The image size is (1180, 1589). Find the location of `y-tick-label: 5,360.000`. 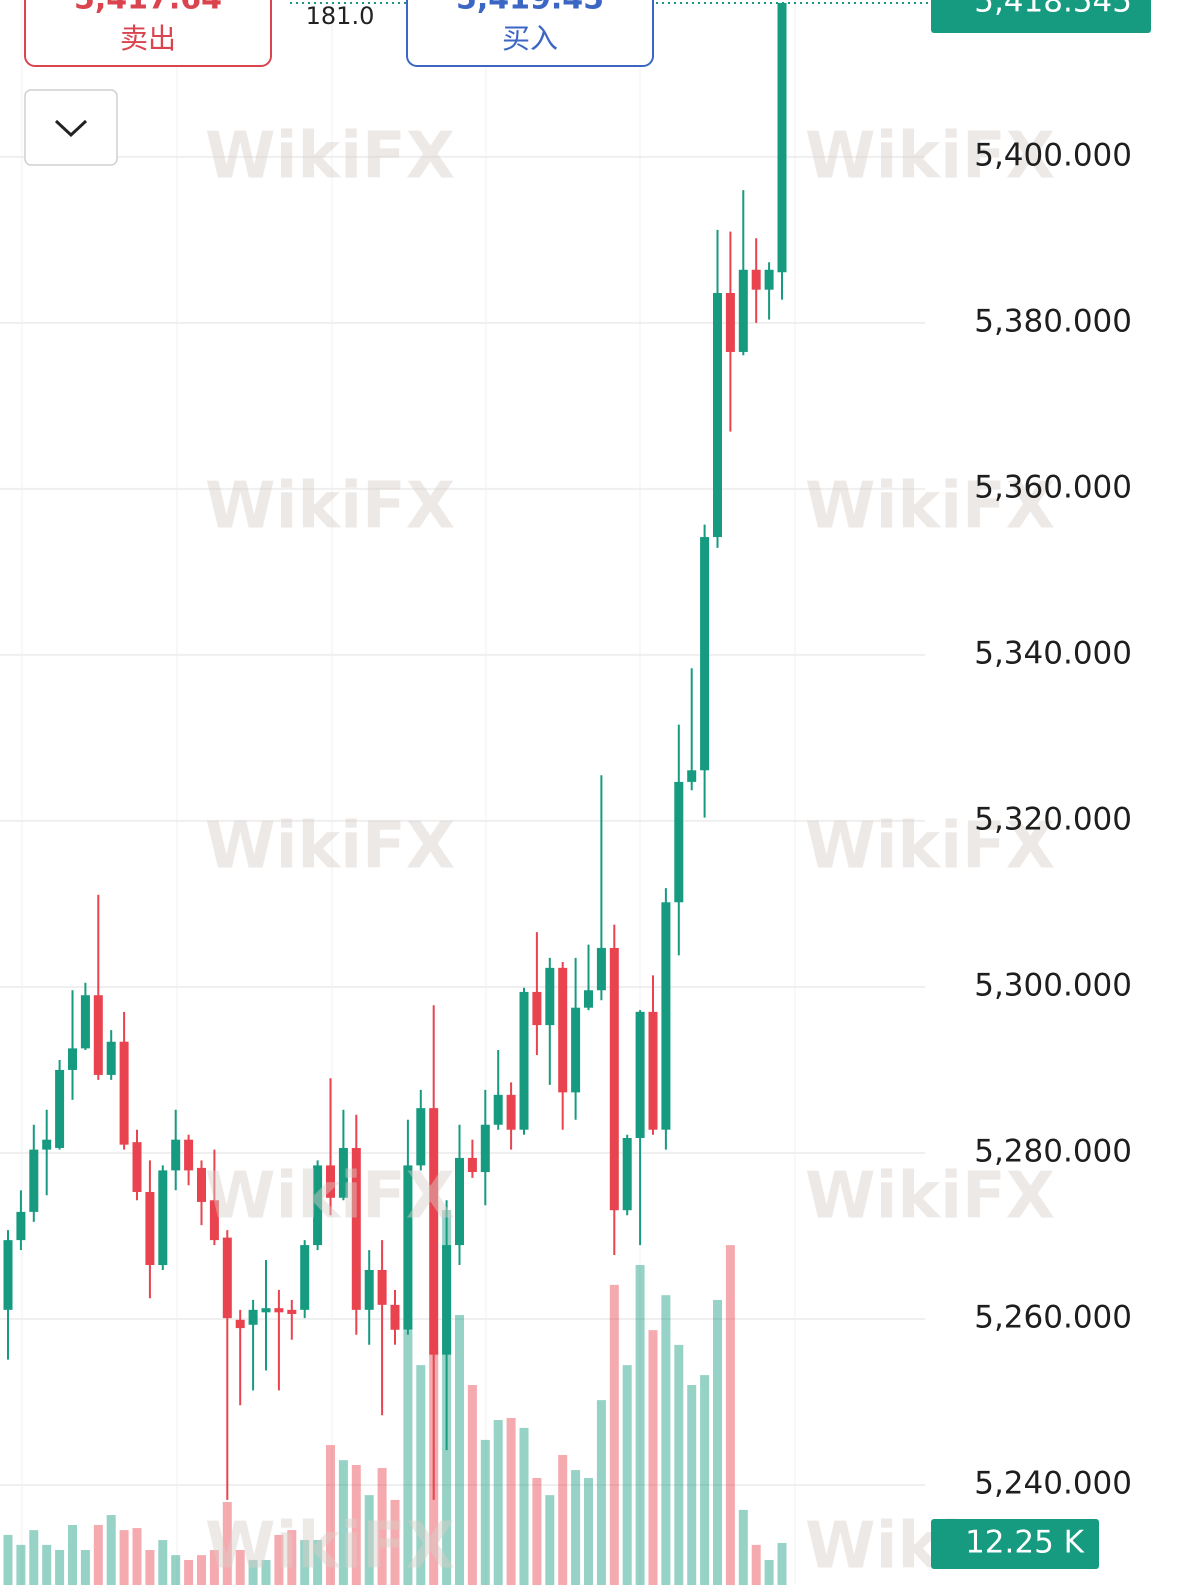

y-tick-label: 5,360.000 is located at coordinates (1053, 487).